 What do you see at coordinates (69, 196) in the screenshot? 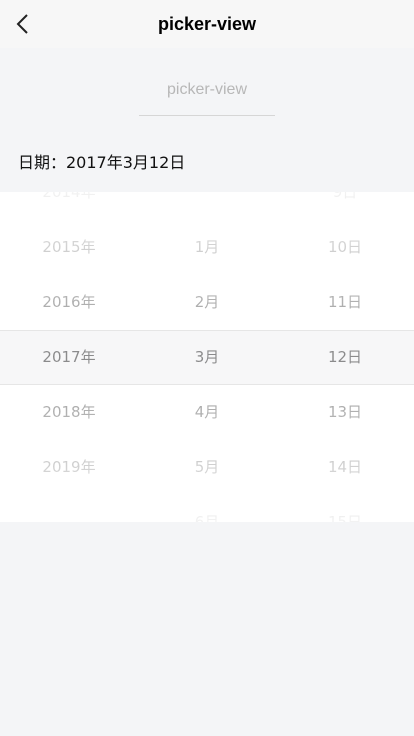
I see `picker-item-year: 2014年` at bounding box center [69, 196].